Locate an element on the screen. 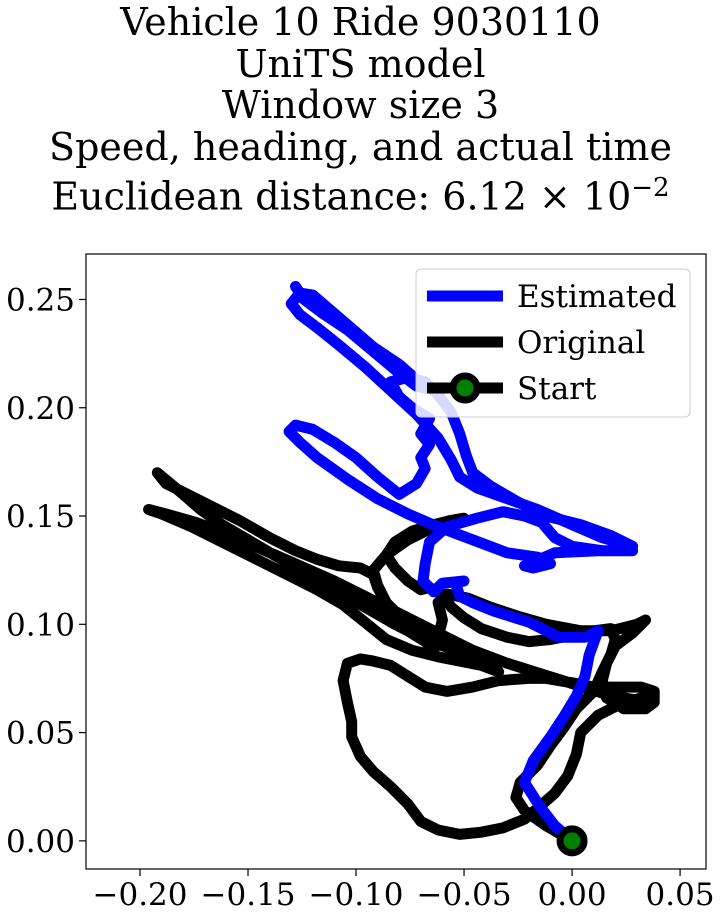 The height and width of the screenshot is (916, 721). distance-mantissa: 6.12 is located at coordinates (484, 196).